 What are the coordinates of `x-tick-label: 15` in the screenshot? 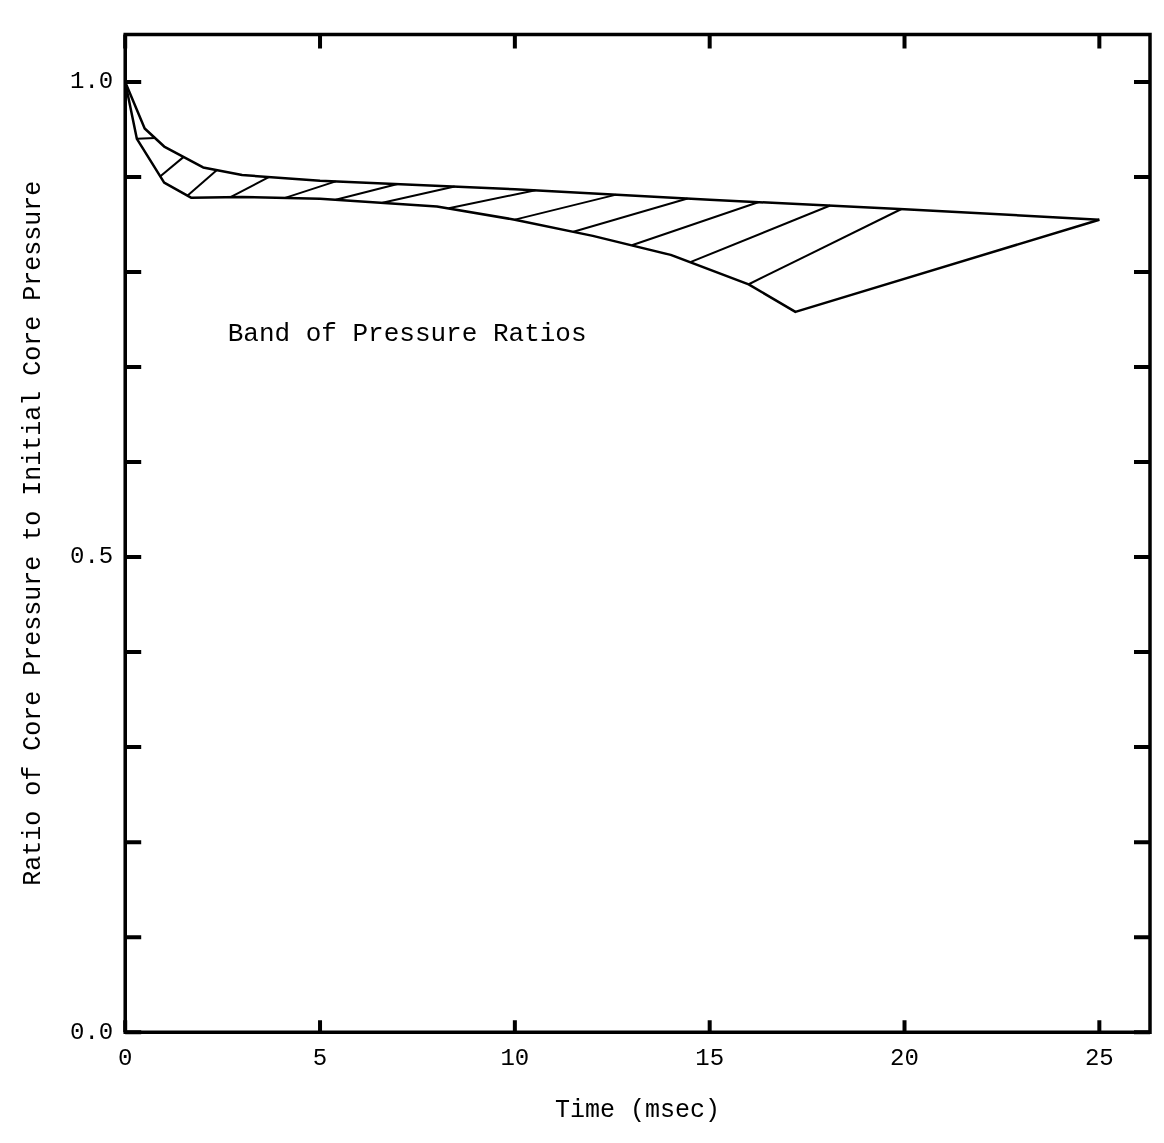 It's located at (710, 1058).